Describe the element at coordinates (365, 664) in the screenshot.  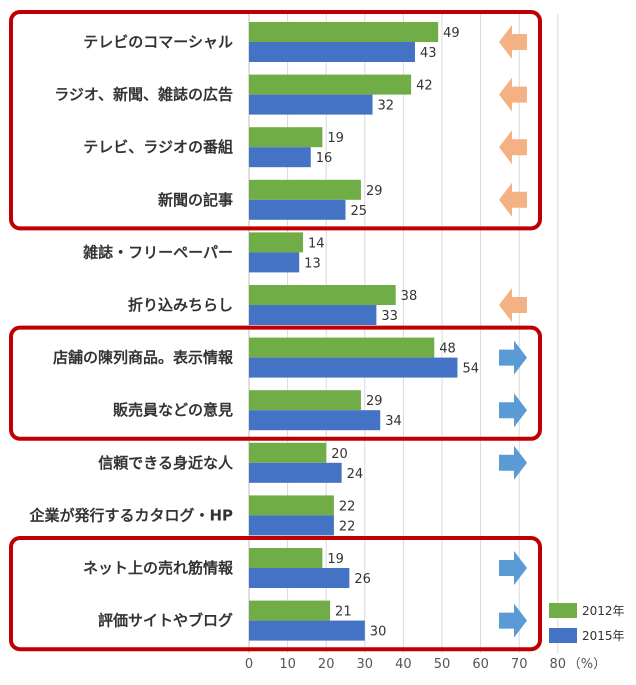
I see `x-tick-label: 30` at that location.